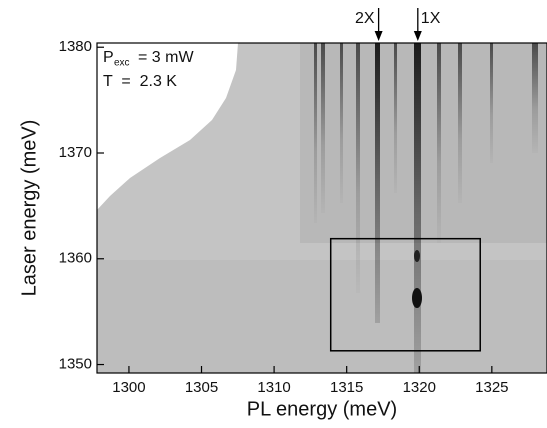 Image resolution: width=547 pixels, height=428 pixels. I want to click on x-tick-label: 1310, so click(273, 387).